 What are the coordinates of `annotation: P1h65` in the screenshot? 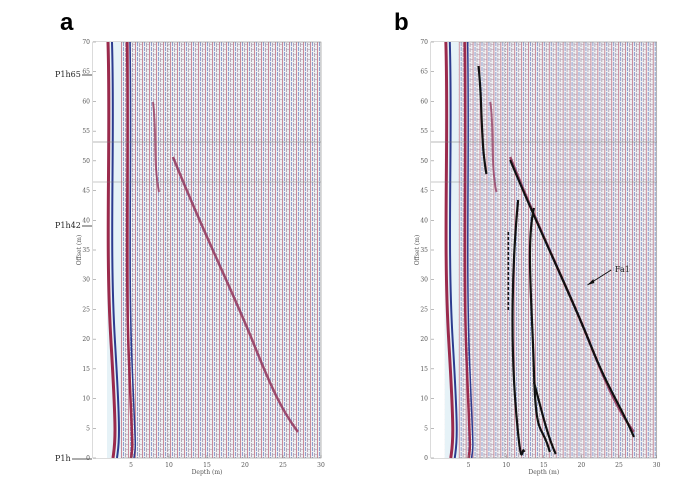 It's located at (68, 74).